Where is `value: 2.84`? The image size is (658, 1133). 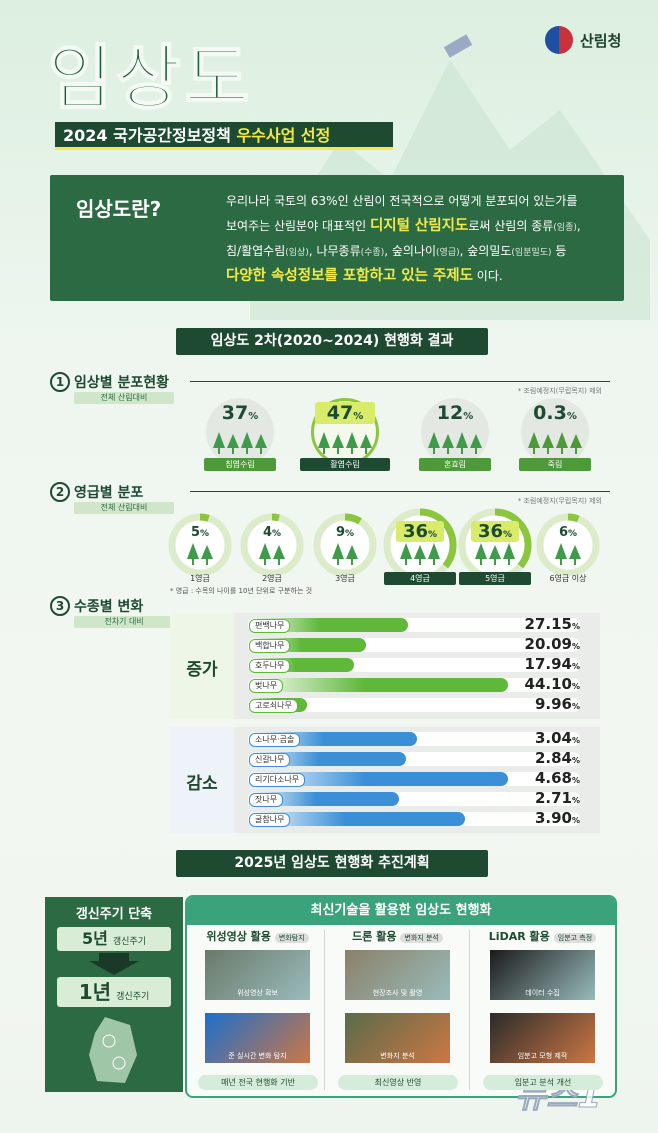
value: 2.84 is located at coordinates (553, 758).